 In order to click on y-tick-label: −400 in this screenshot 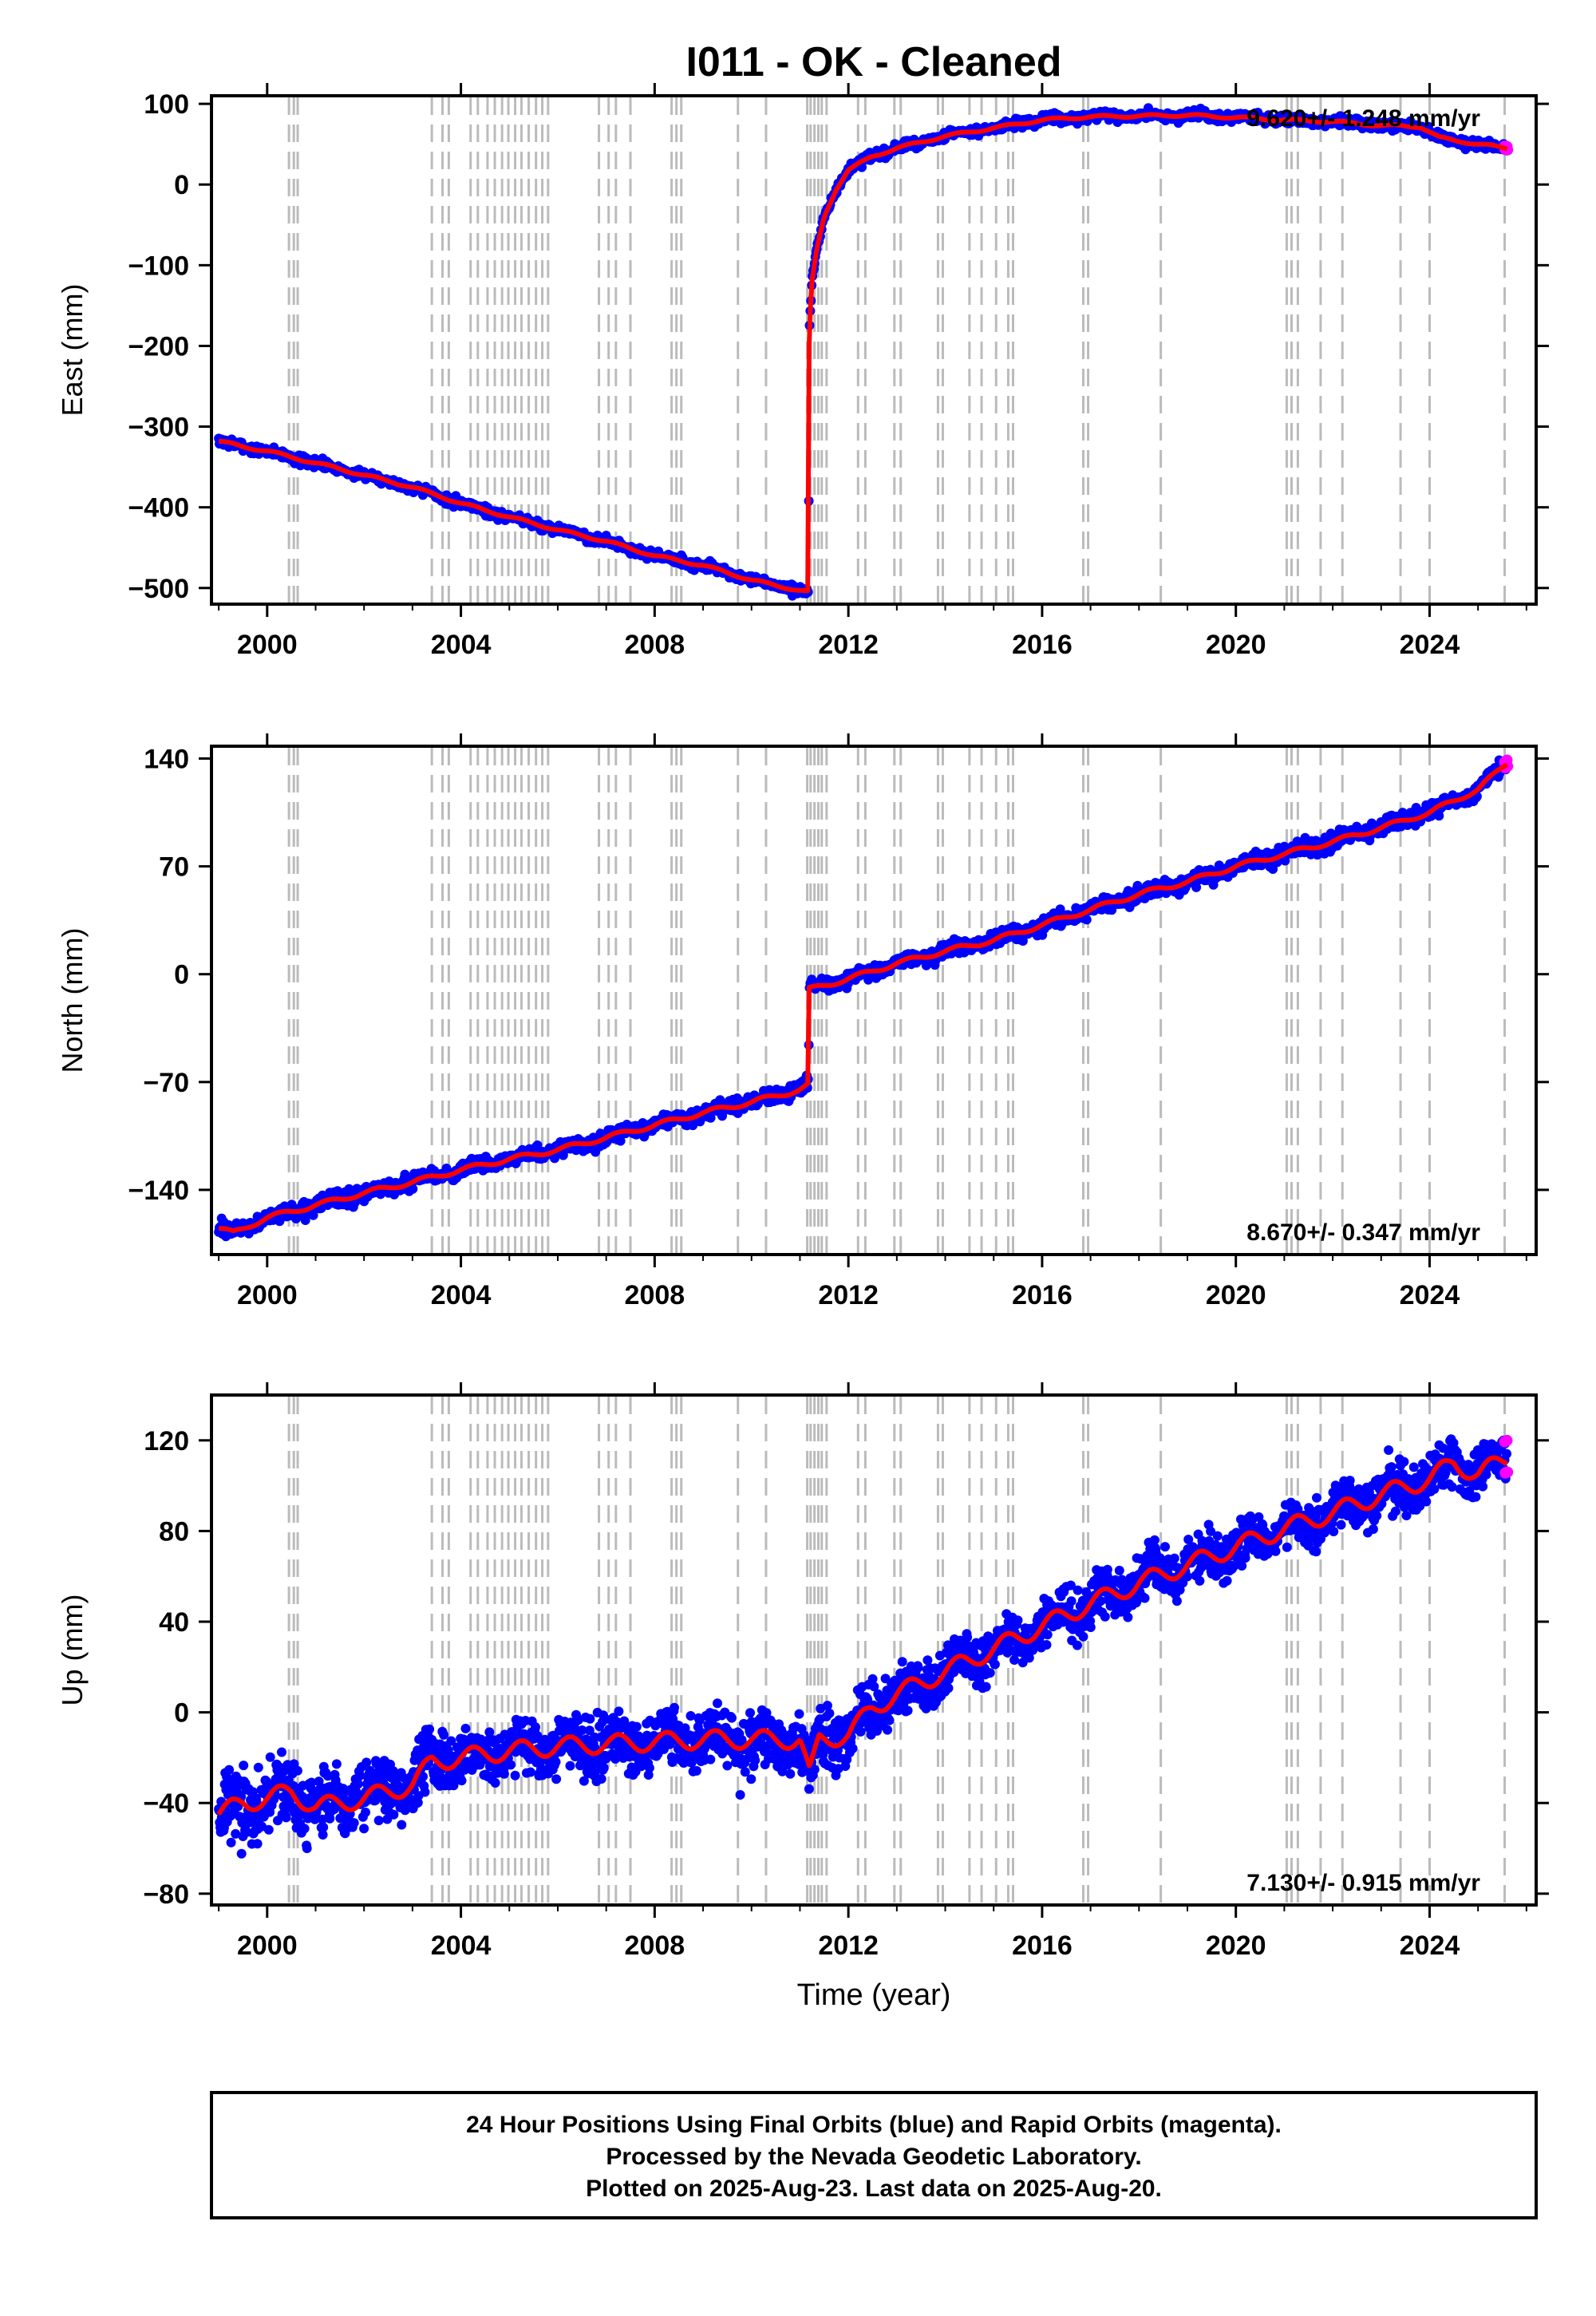, I will do `click(158, 508)`.